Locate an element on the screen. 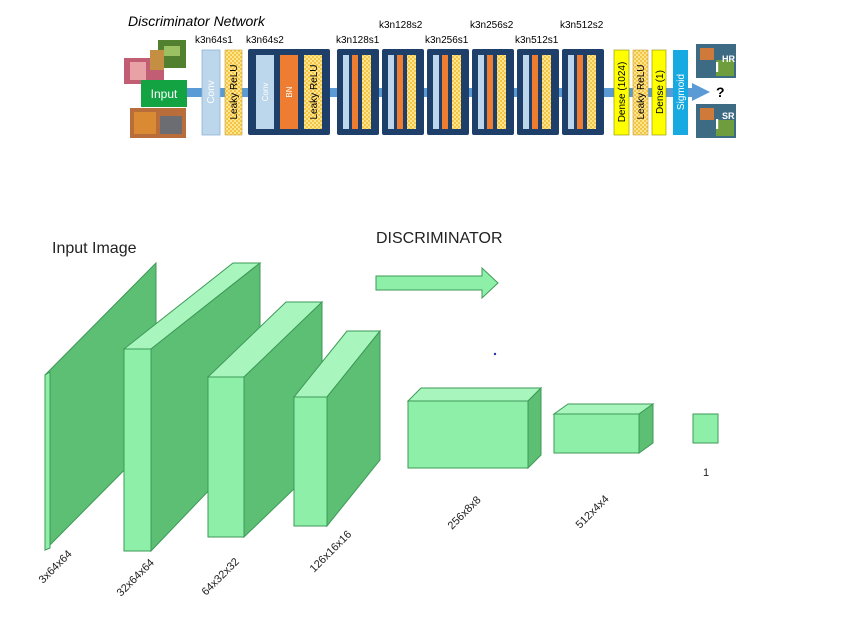  block-bn is located at coordinates (289, 92).